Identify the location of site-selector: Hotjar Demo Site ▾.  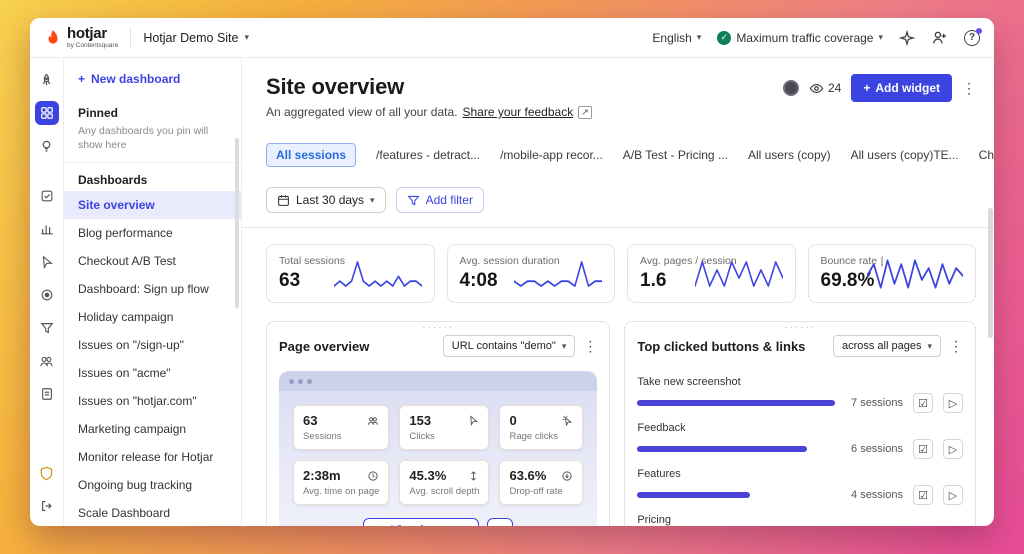
(196, 38).